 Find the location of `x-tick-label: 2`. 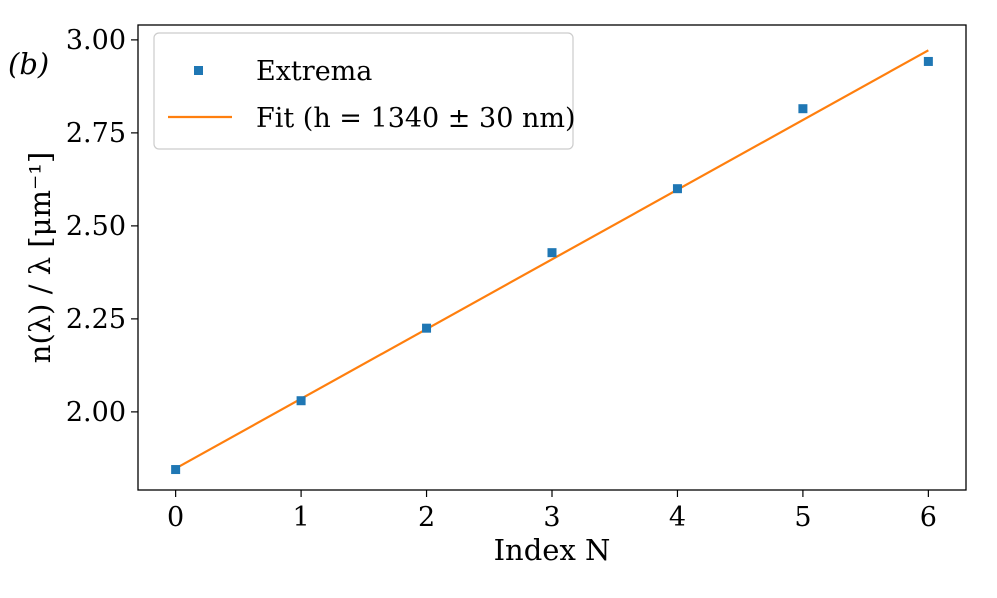

x-tick-label: 2 is located at coordinates (426, 517).